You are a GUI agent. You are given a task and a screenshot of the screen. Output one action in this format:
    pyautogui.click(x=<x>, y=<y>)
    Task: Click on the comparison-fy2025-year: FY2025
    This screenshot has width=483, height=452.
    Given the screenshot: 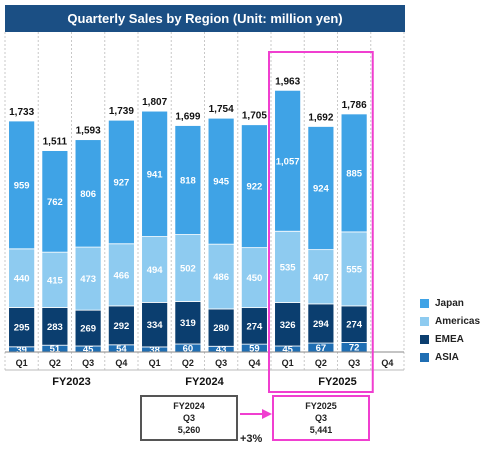 What is the action you would take?
    pyautogui.click(x=321, y=406)
    